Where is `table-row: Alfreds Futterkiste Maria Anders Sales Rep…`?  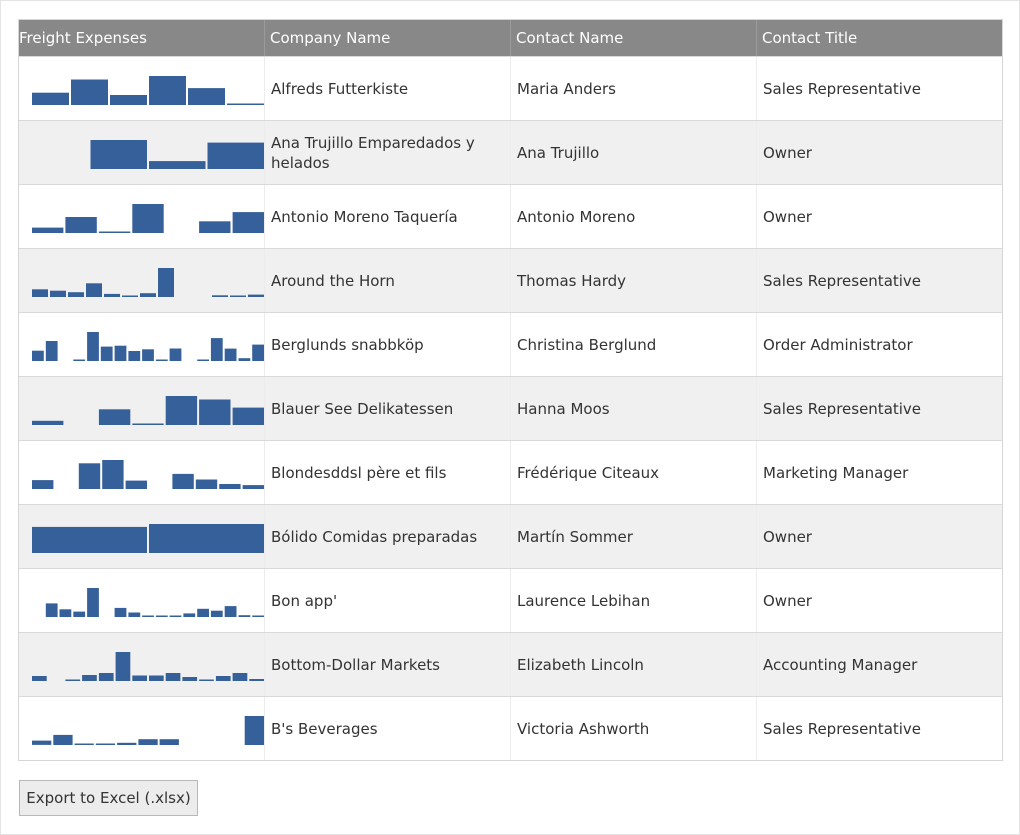
table-row: Alfreds Futterkiste Maria Anders Sales Rep… is located at coordinates (510, 88).